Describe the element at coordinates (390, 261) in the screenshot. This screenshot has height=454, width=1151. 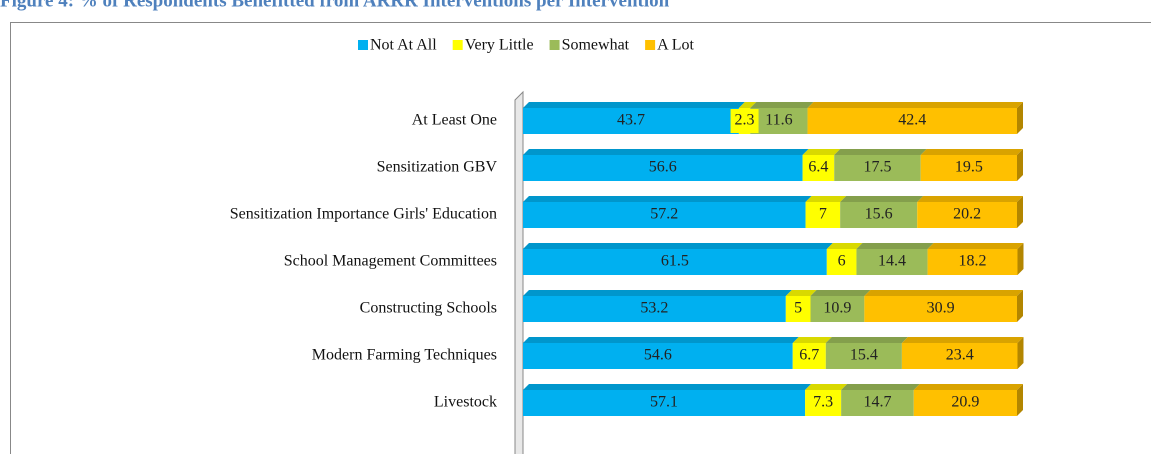
I see `category-label: School Management Committees` at that location.